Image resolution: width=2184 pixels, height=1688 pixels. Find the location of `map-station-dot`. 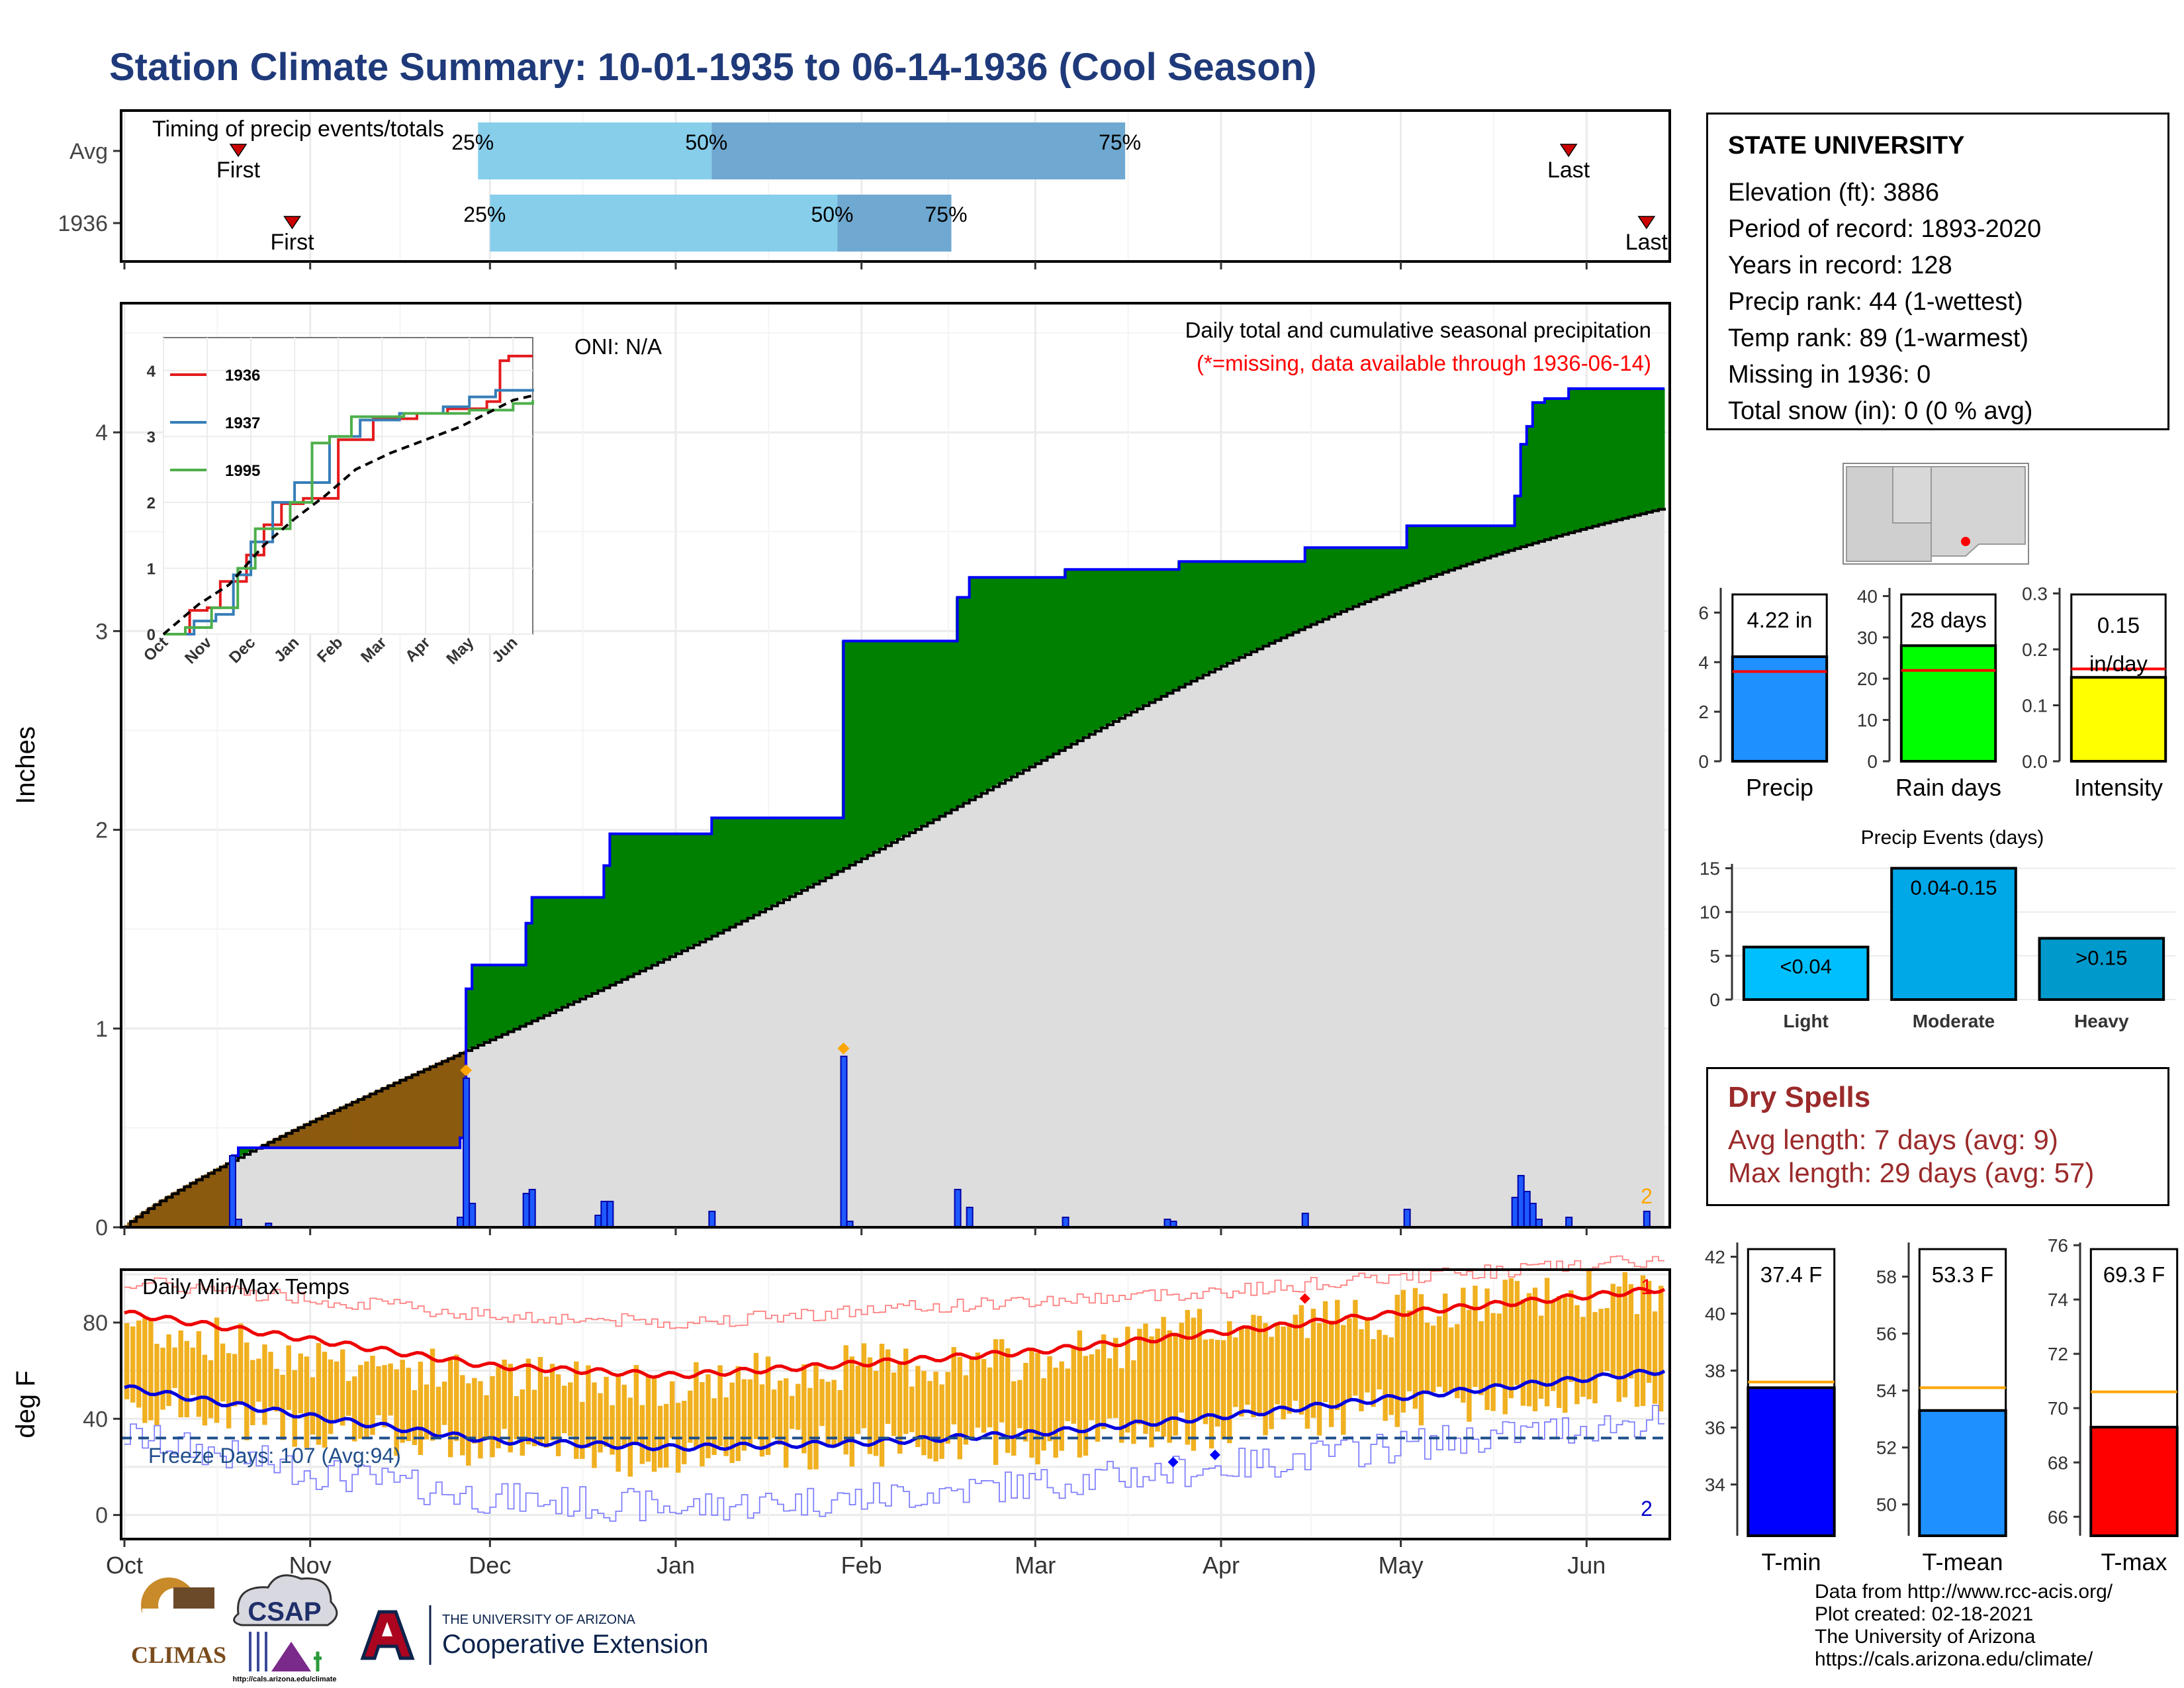

map-station-dot is located at coordinates (1965, 541).